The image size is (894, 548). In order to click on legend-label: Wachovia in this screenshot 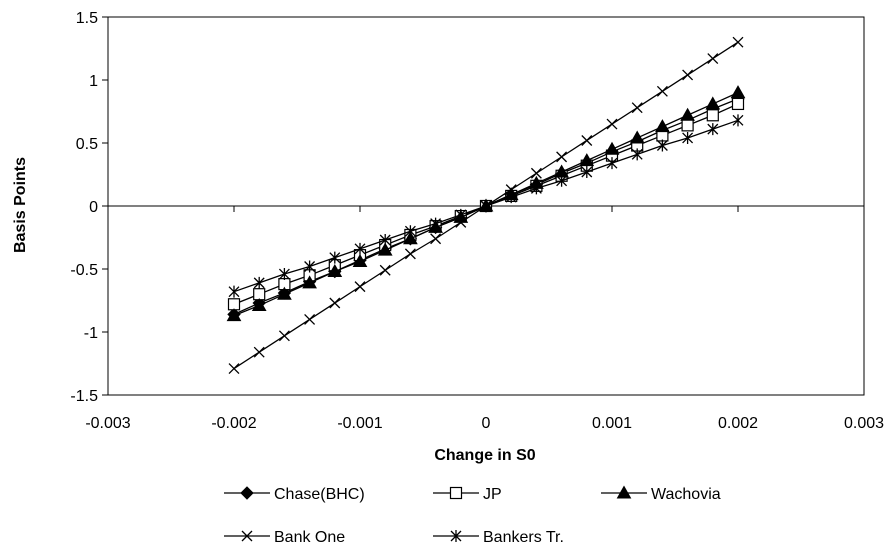, I will do `click(686, 494)`.